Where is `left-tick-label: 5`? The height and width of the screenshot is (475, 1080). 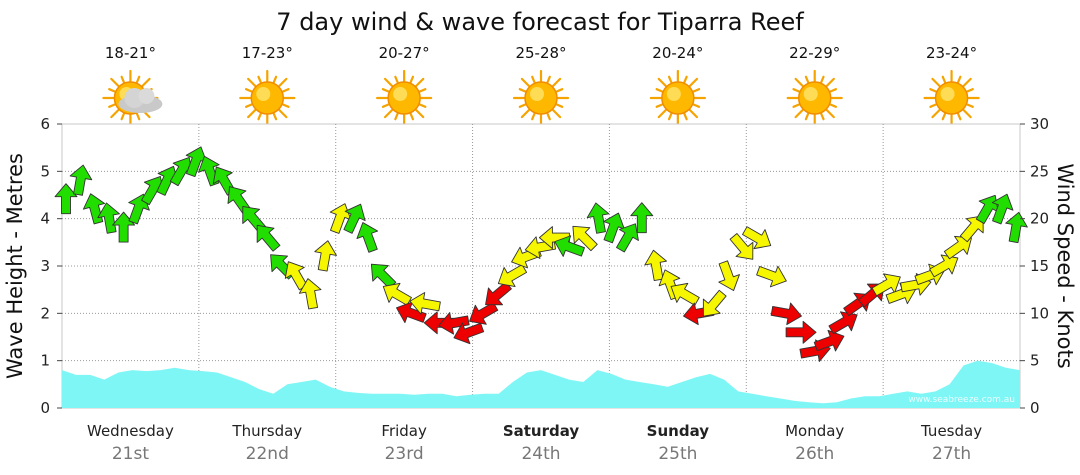 left-tick-label: 5 is located at coordinates (45, 171).